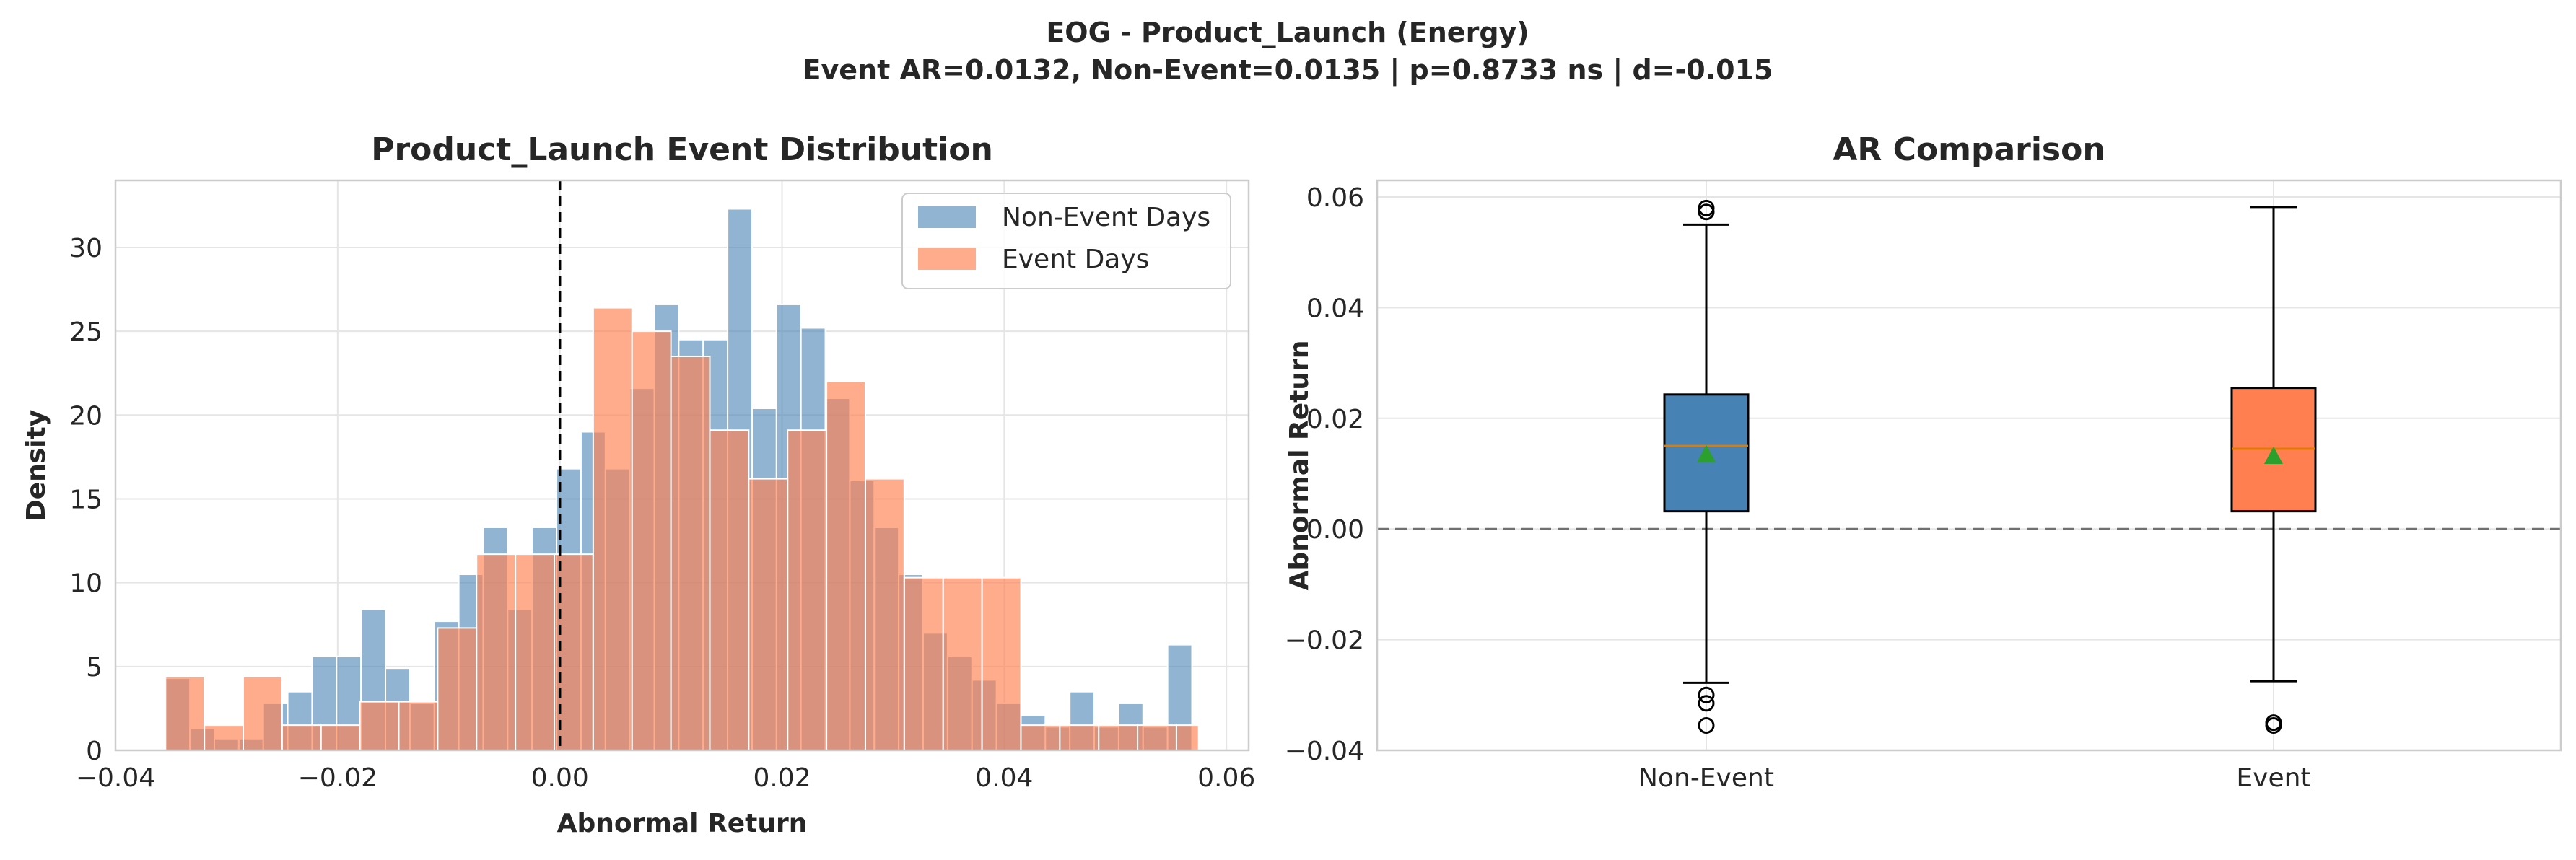  I want to click on y-tick-label: 5, so click(94, 668).